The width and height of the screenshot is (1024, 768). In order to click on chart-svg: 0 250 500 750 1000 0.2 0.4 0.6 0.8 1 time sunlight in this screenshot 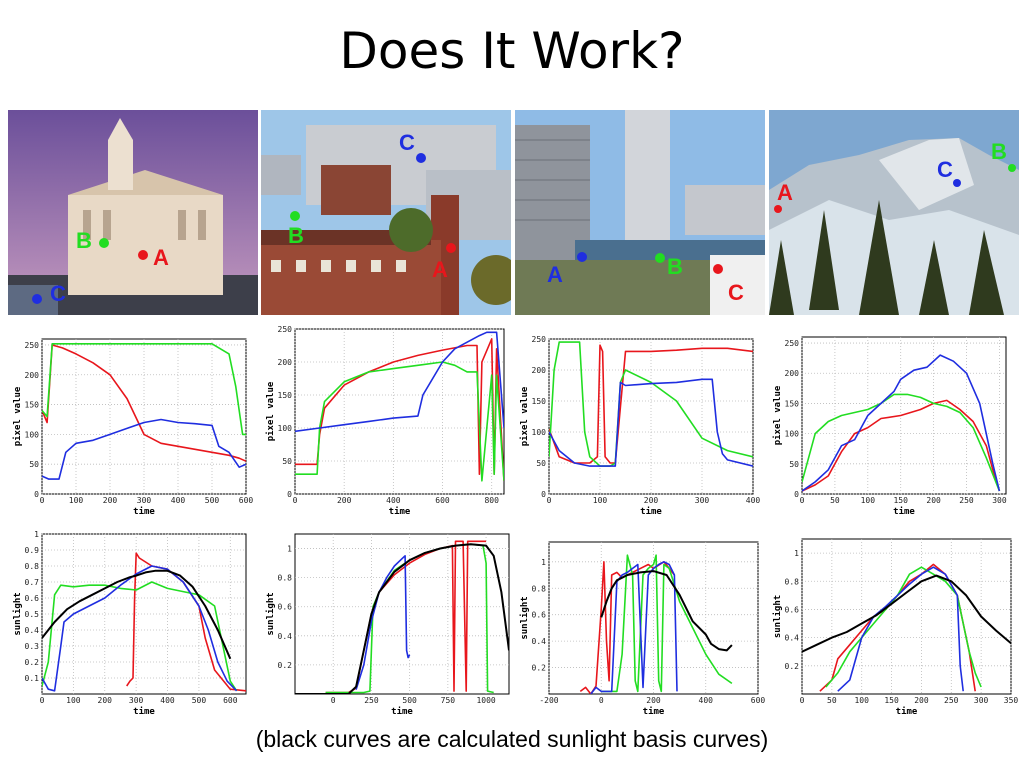, I will do `click(387, 625)`.